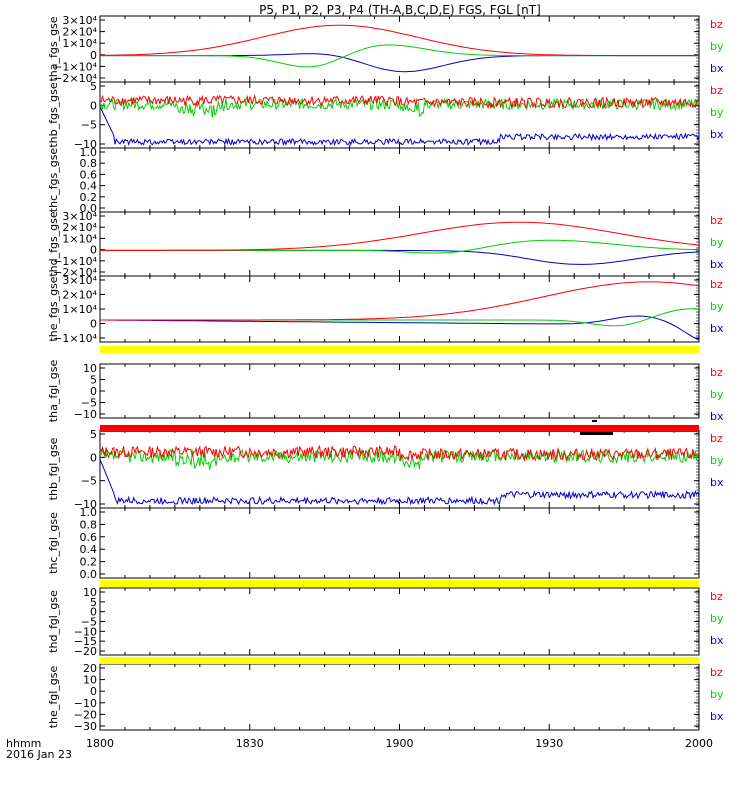 This screenshot has height=800, width=750. I want to click on ylabel: thb_fgl_gse, so click(53, 468).